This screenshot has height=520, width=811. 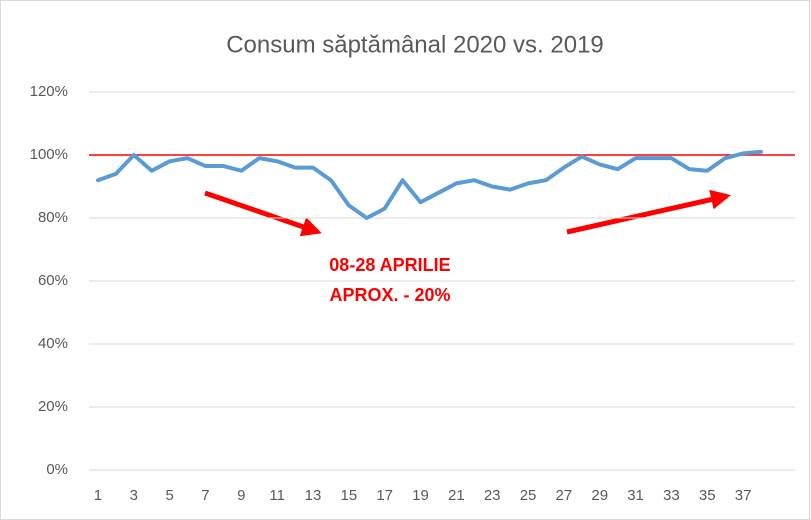 I want to click on y-tick-label: 40%, so click(x=53, y=343).